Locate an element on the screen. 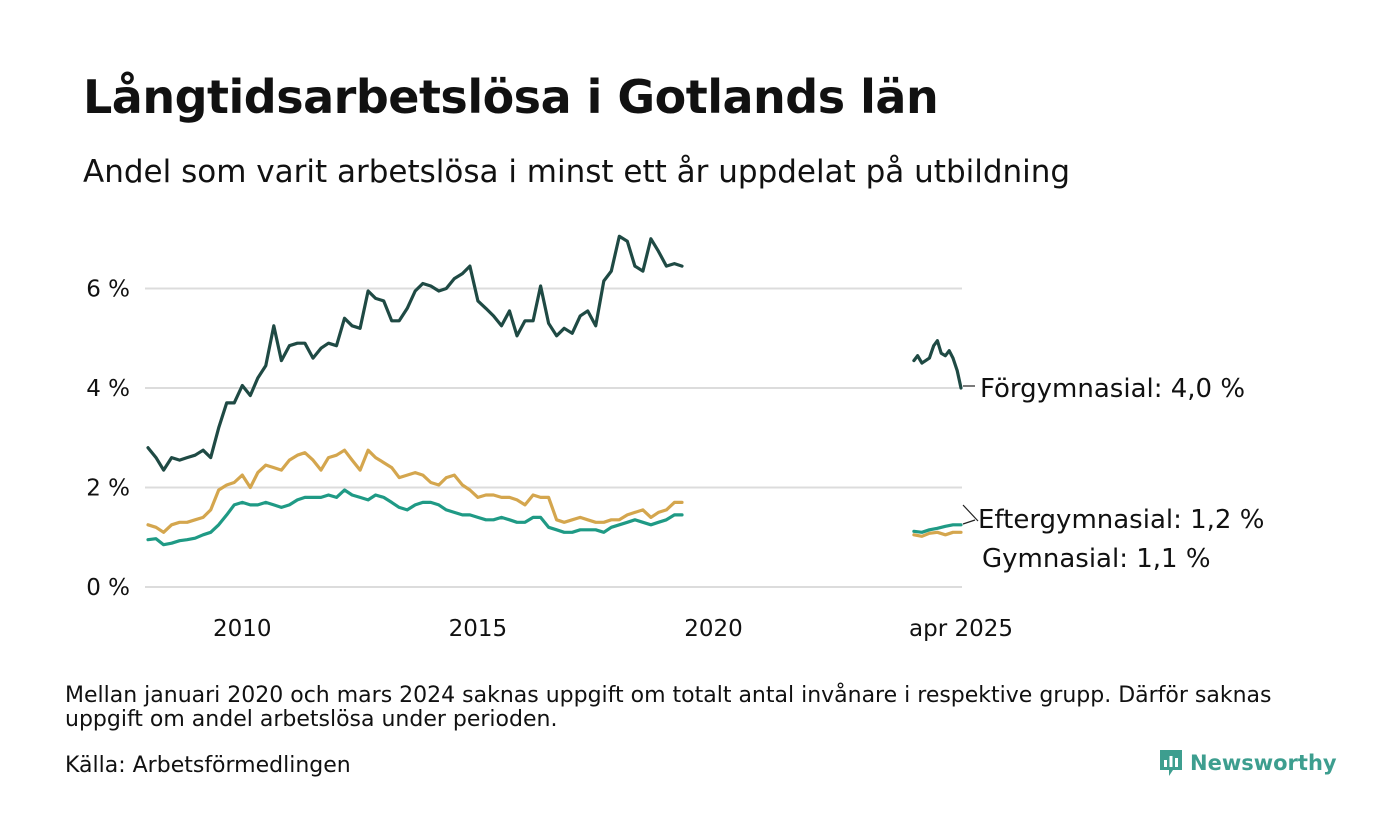  y-tick-label: 2 % is located at coordinates (108, 489).